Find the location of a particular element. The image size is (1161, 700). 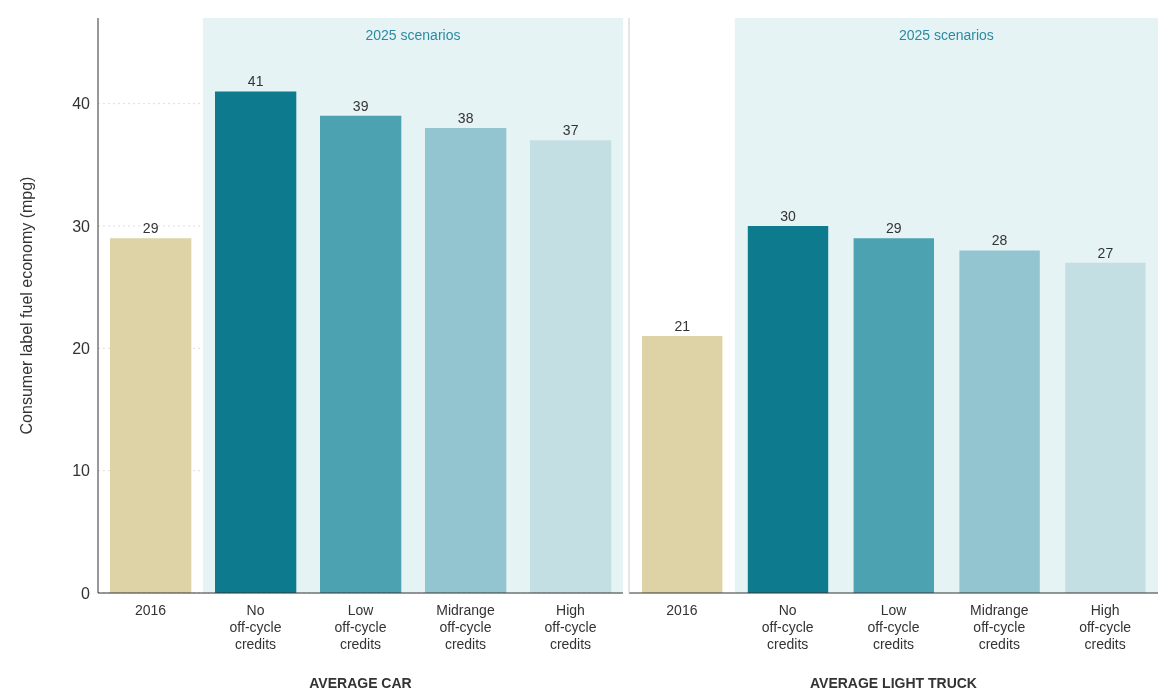

data-label: 38 is located at coordinates (465, 118).